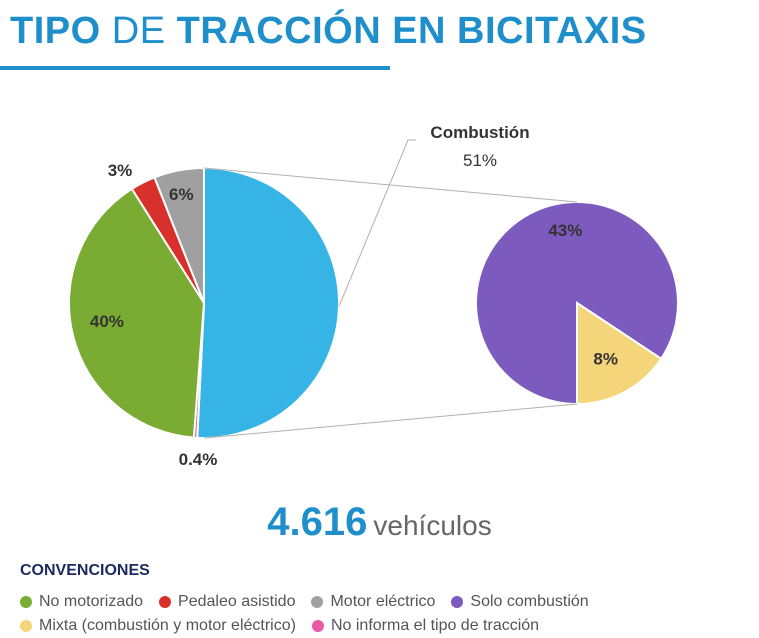  Describe the element at coordinates (198, 459) in the screenshot. I see `slice-value-no-informa: 0.4%` at that location.